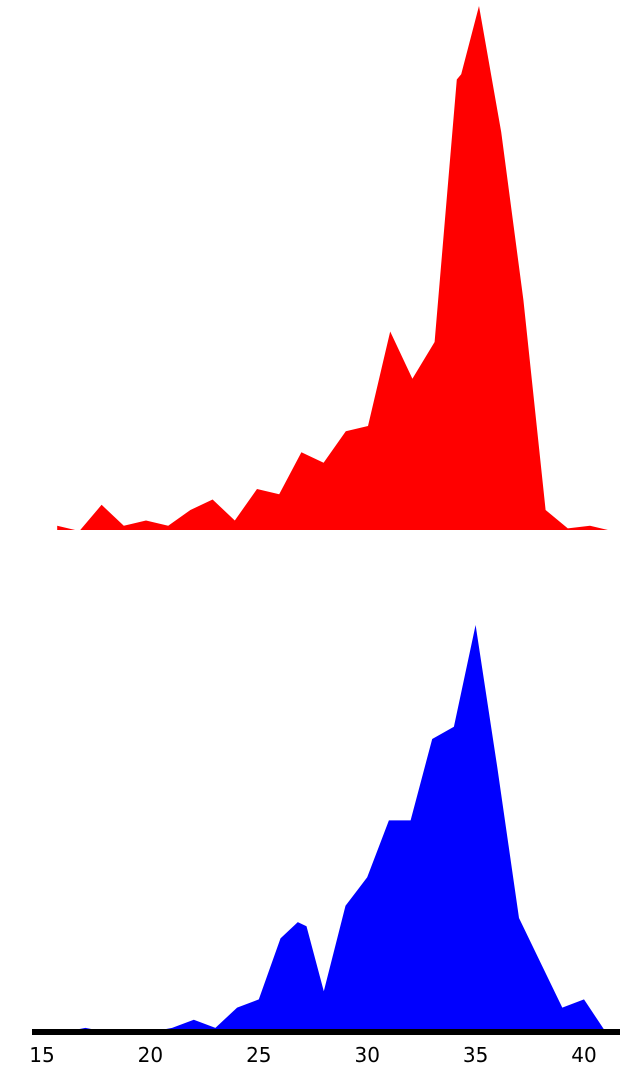 The image size is (620, 1065). I want to click on x-tick-label: 20, so click(150, 1054).